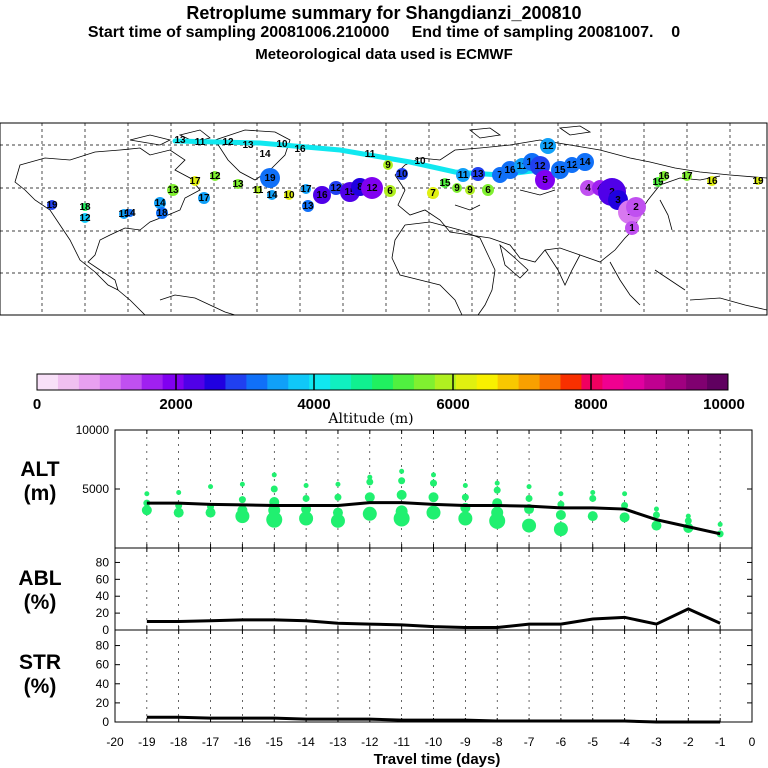 This screenshot has width=768, height=768. I want to click on x-tick-label: -1, so click(720, 742).